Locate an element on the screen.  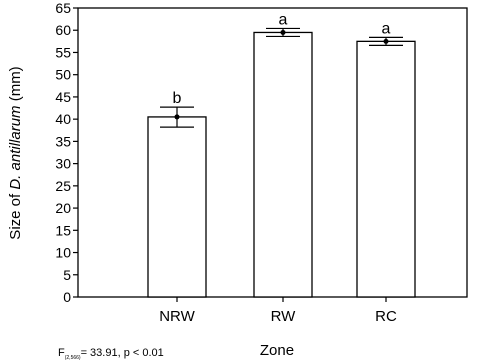
significance-labels: b a a is located at coordinates (282, 59).